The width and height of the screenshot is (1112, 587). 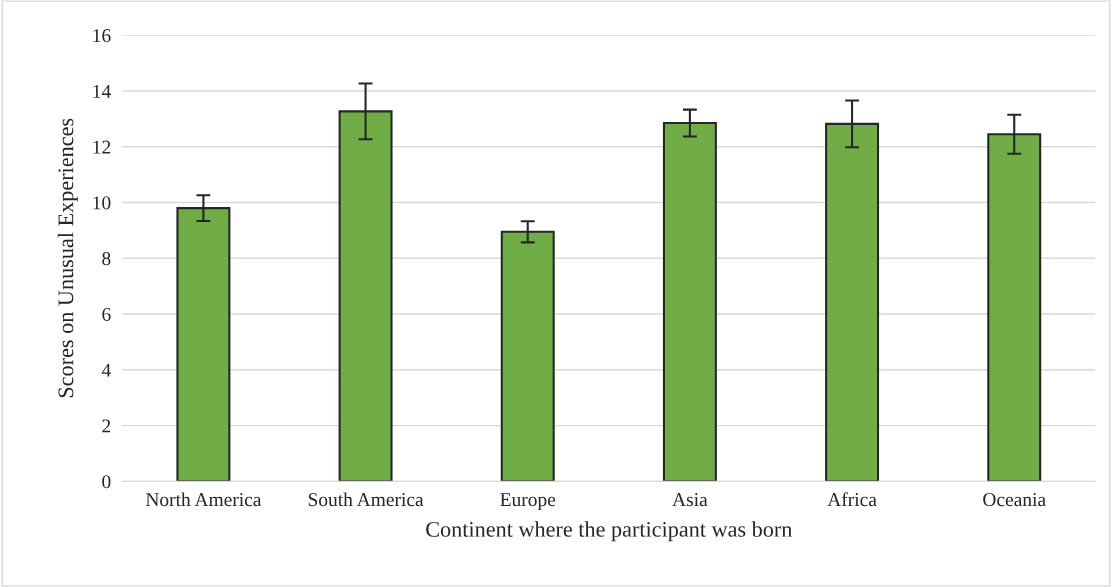 What do you see at coordinates (528, 502) in the screenshot?
I see `x-tick-label: Europe` at bounding box center [528, 502].